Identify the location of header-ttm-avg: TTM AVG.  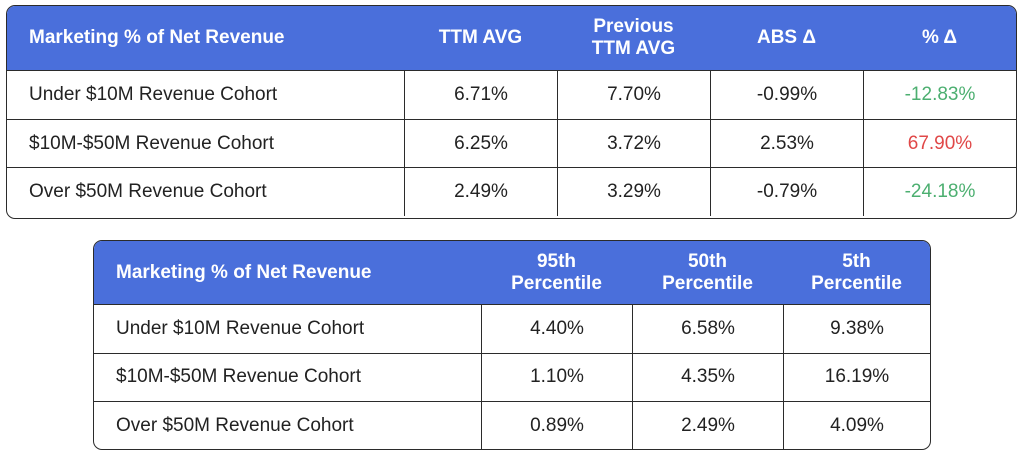
(480, 37).